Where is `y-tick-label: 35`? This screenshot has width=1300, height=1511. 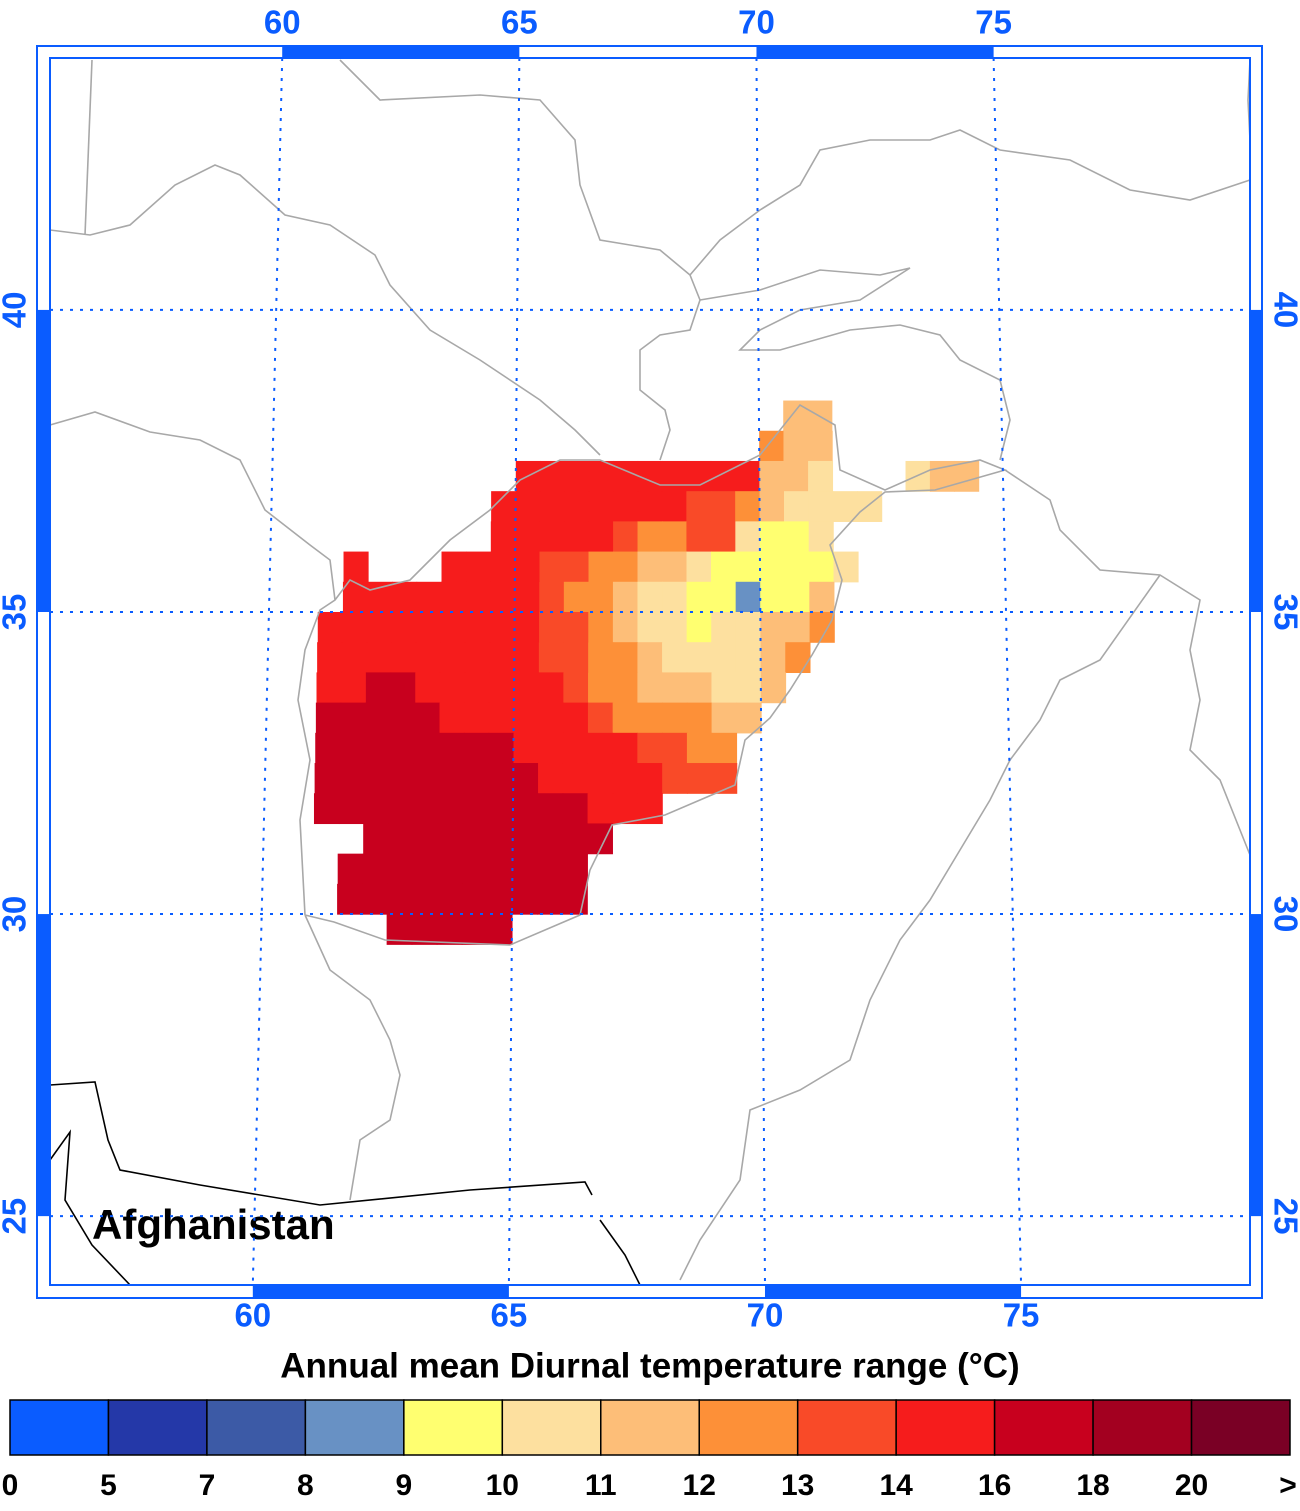 y-tick-label: 35 is located at coordinates (16, 612).